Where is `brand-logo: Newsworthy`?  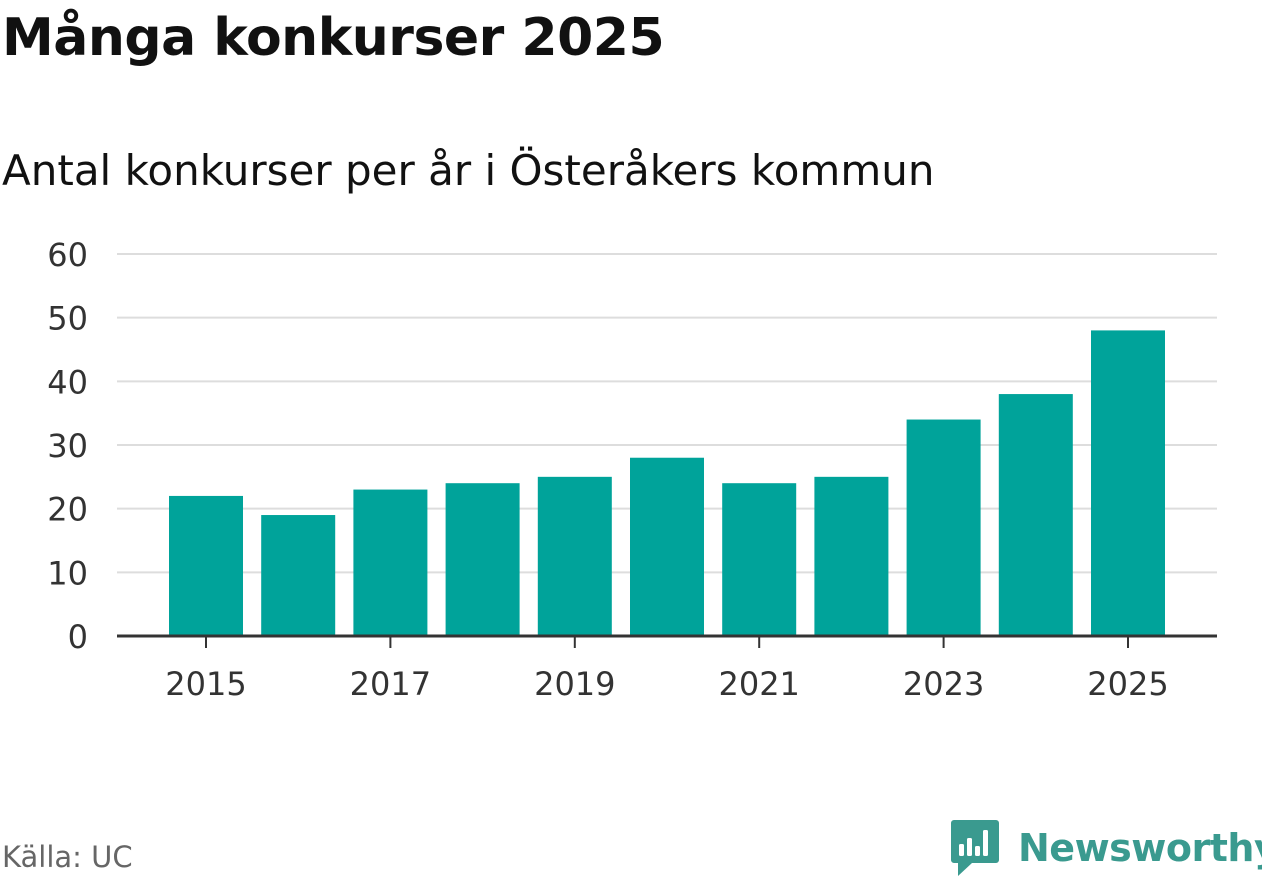 brand-logo: Newsworthy is located at coordinates (1106, 848).